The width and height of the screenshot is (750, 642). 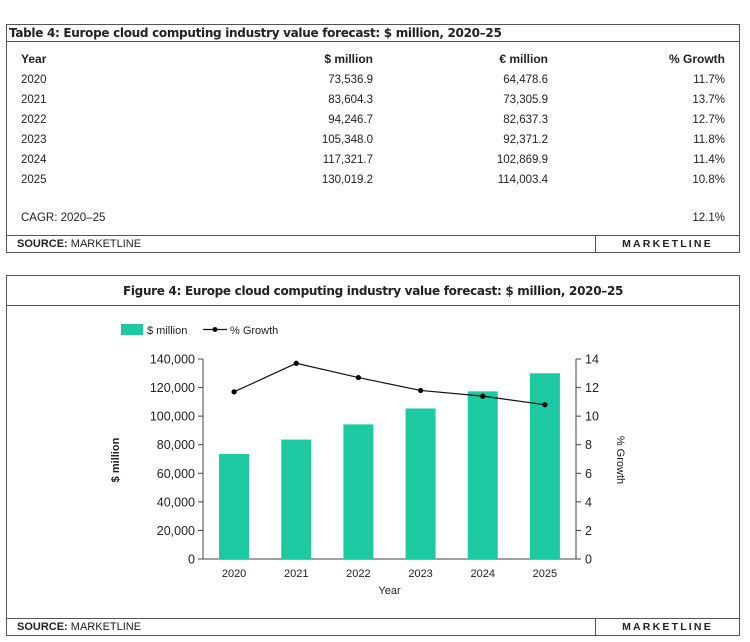 I want to click on y-tick-label: 0, so click(x=191, y=560).